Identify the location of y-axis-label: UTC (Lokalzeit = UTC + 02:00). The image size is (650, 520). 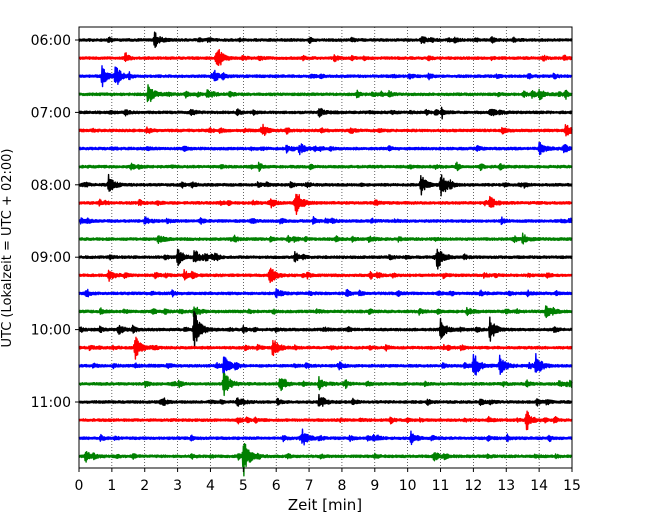
(7, 248).